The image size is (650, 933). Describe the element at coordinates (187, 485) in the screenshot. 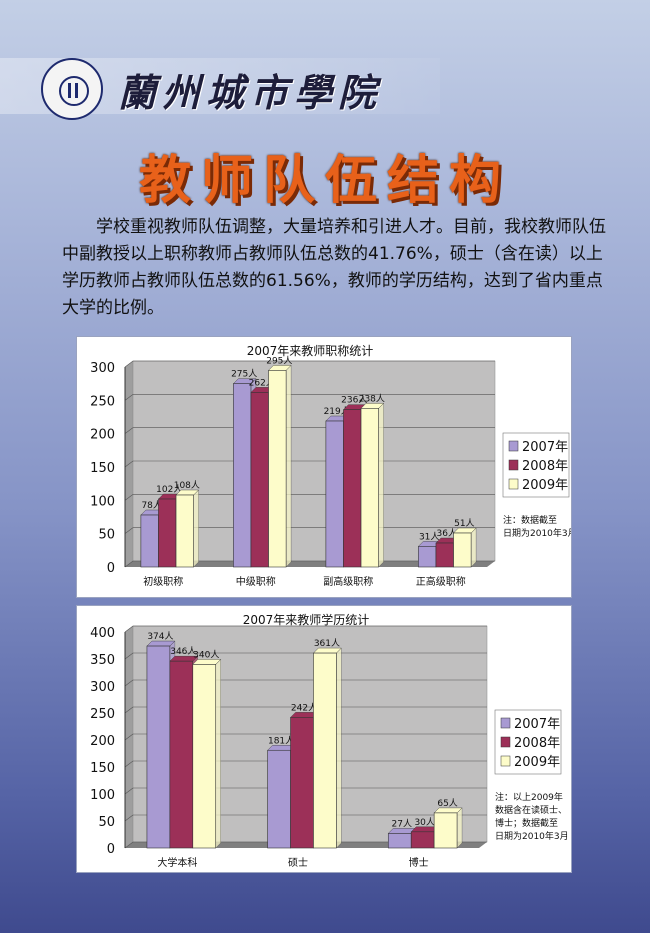

I see `data-label: 108人` at that location.